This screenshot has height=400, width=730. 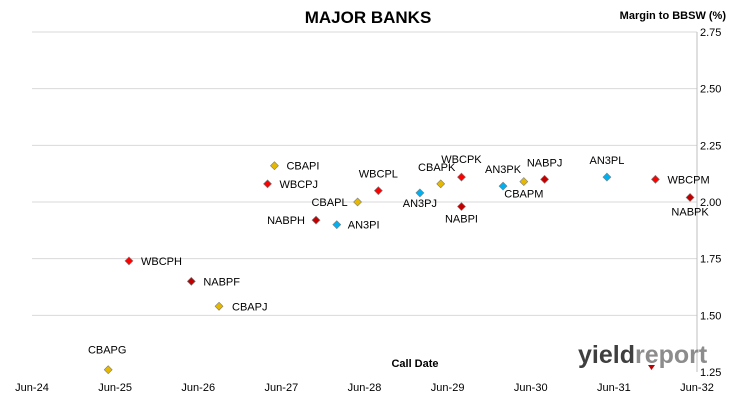 I want to click on x-tick-label: Jun-30, so click(x=531, y=388).